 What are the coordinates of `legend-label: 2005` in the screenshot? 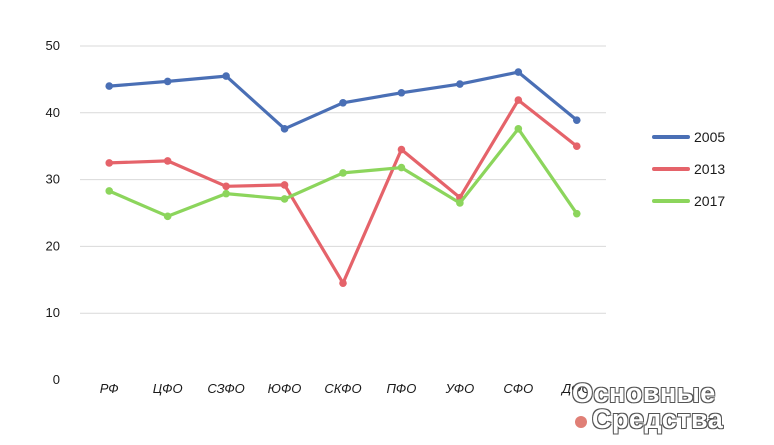 It's located at (709, 137).